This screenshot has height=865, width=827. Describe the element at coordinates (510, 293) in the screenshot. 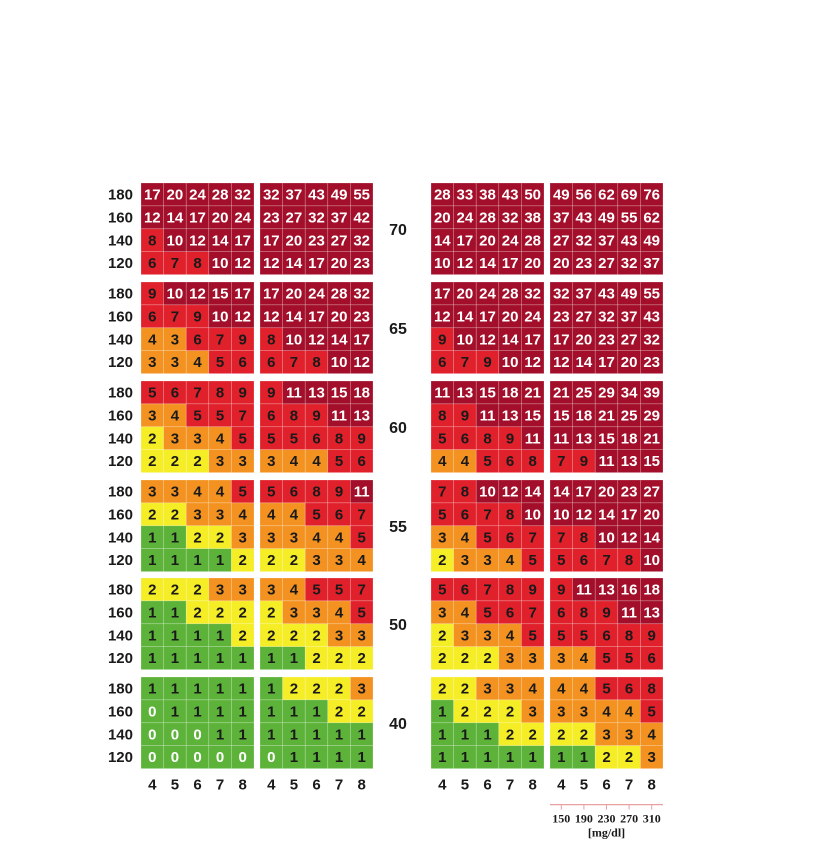

I see `cell-value: 28` at that location.